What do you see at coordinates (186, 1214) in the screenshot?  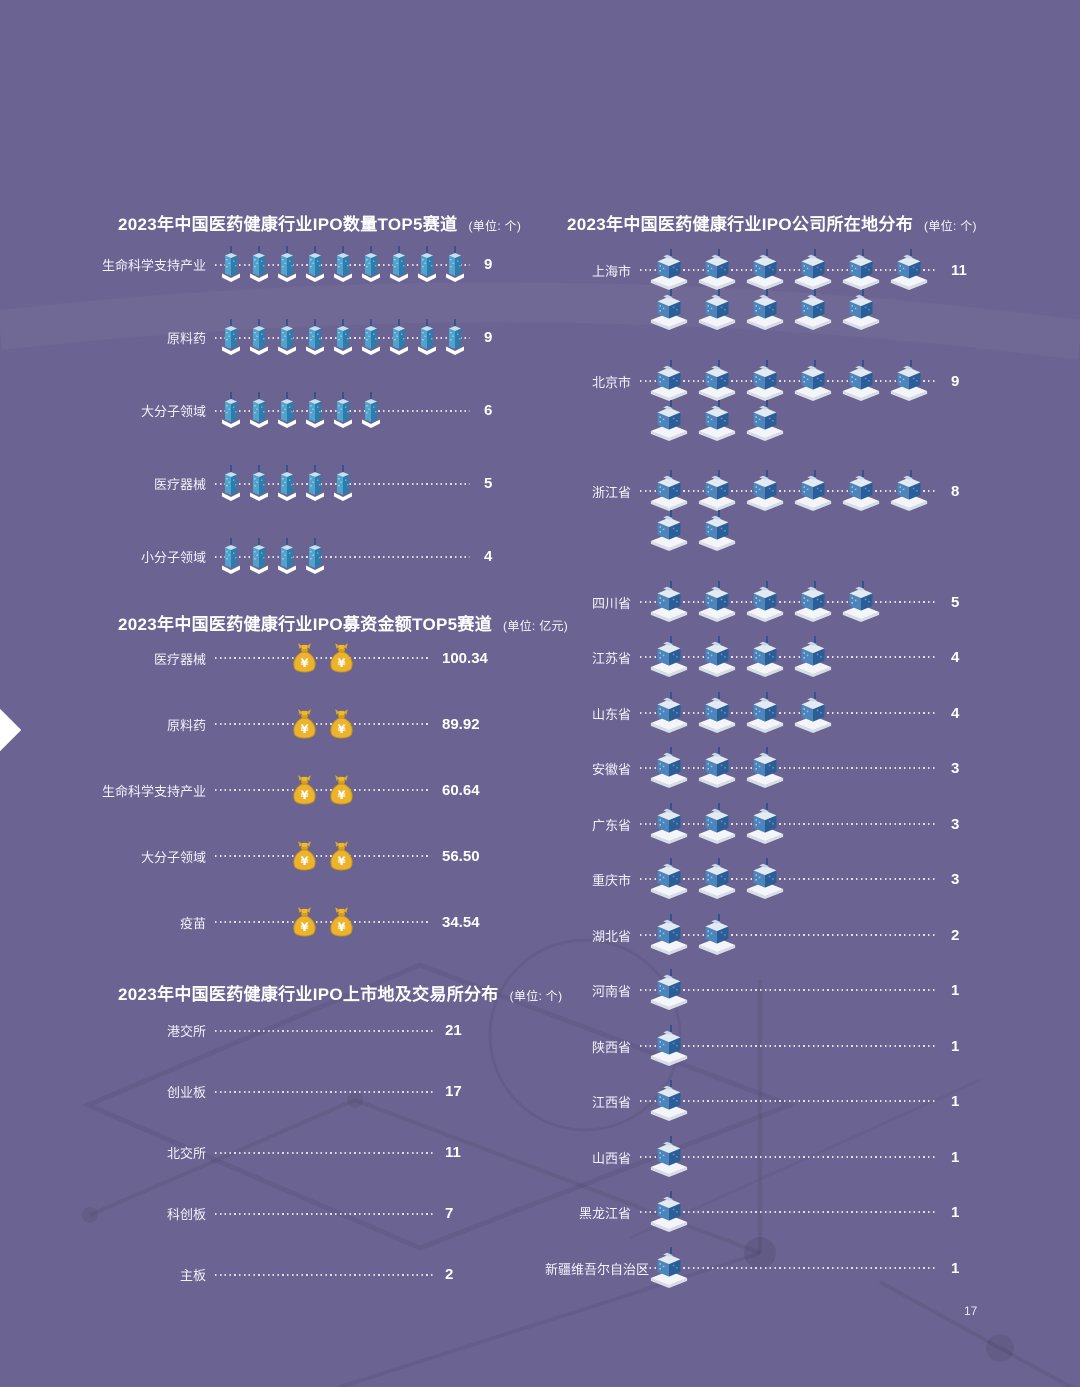 I see `row-label: 科创板` at bounding box center [186, 1214].